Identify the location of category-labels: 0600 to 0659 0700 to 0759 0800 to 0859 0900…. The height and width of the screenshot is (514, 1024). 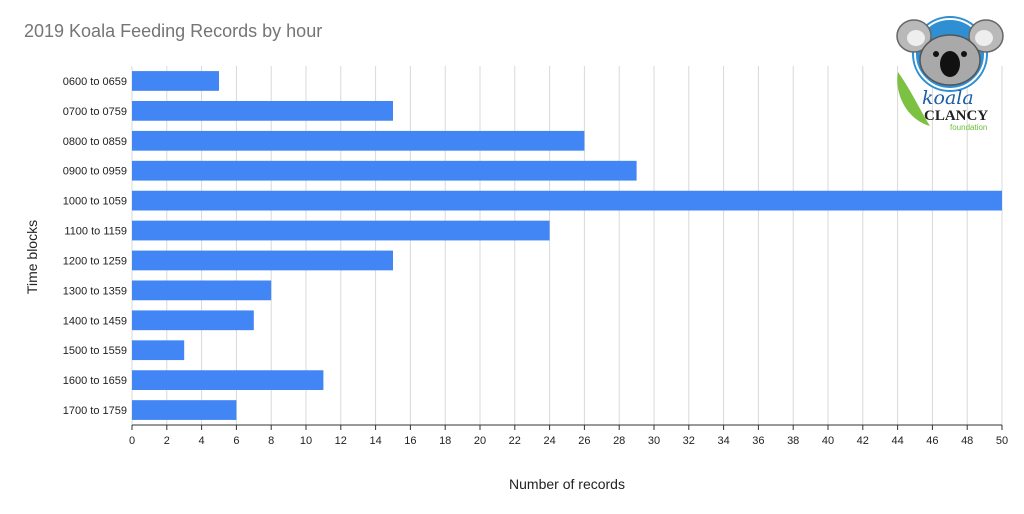
(95, 246).